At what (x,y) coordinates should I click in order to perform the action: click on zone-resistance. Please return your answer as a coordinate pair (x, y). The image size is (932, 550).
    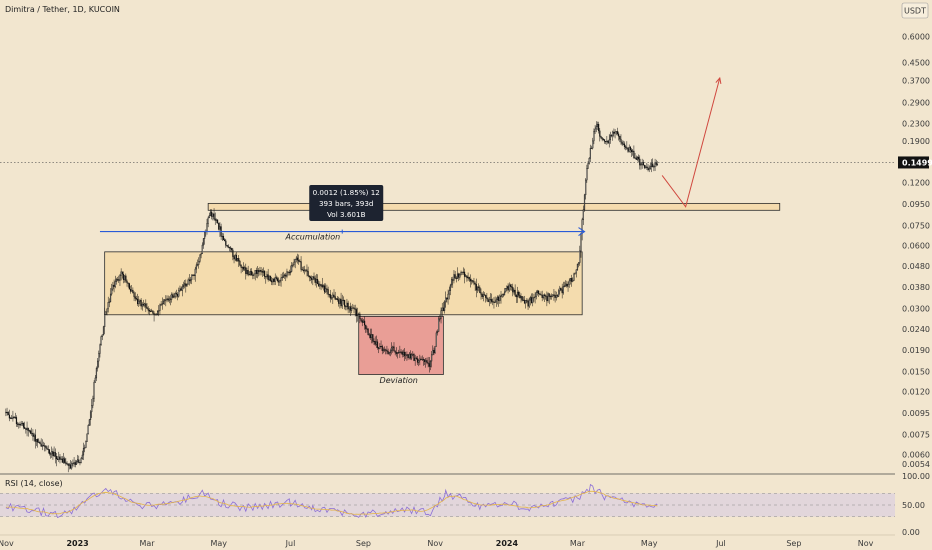
    Looking at the image, I should click on (494, 206).